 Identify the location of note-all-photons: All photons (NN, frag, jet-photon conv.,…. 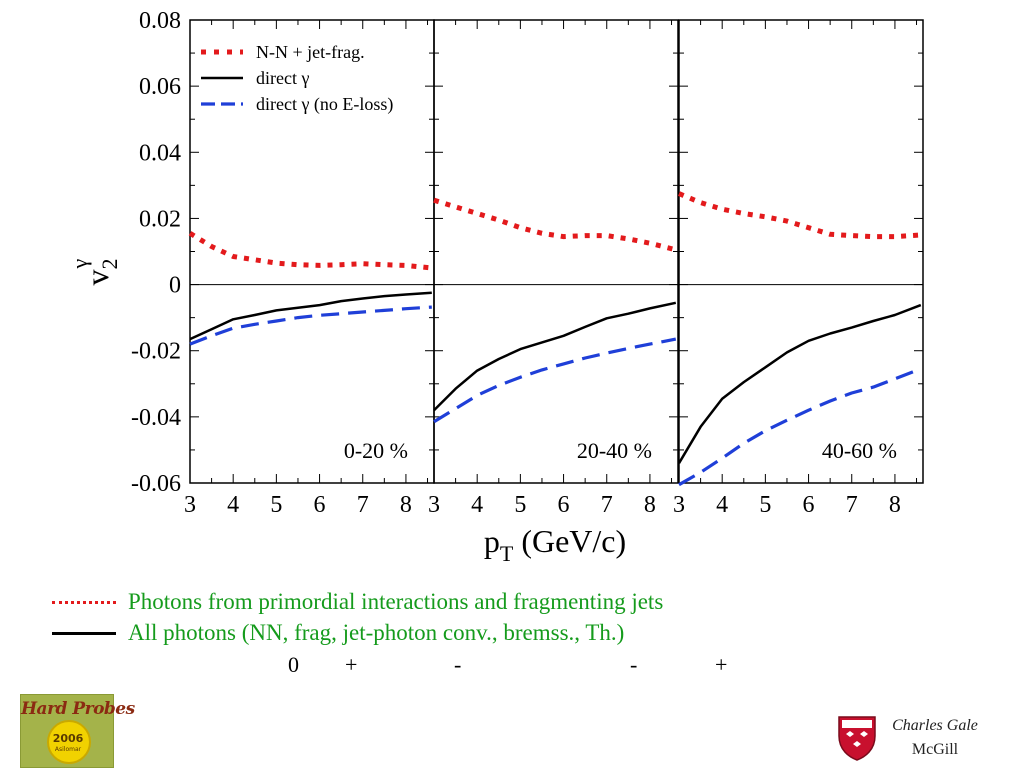
(376, 632).